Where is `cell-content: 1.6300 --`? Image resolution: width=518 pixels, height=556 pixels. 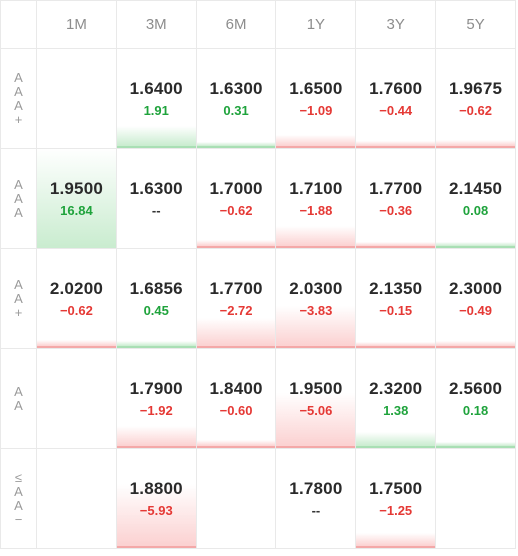 cell-content: 1.6300 -- is located at coordinates (156, 198).